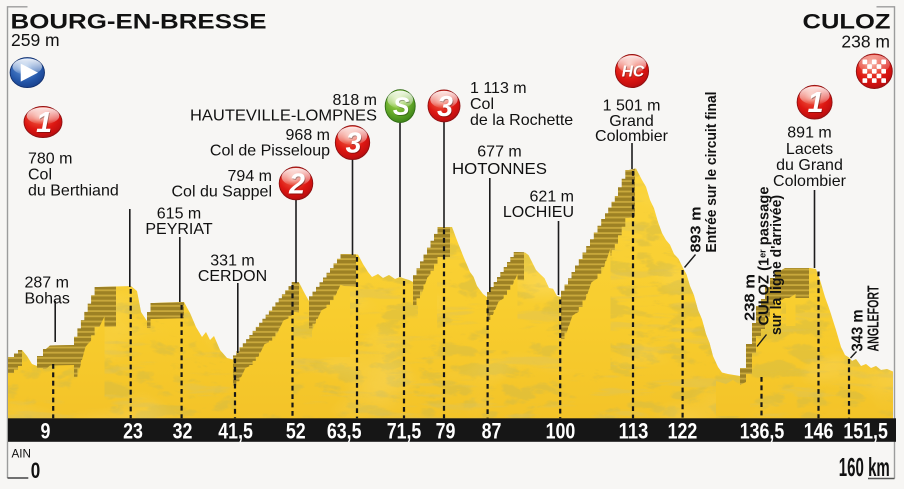 The image size is (904, 489). Describe the element at coordinates (36, 470) in the screenshot. I see `svg-text: 0` at that location.